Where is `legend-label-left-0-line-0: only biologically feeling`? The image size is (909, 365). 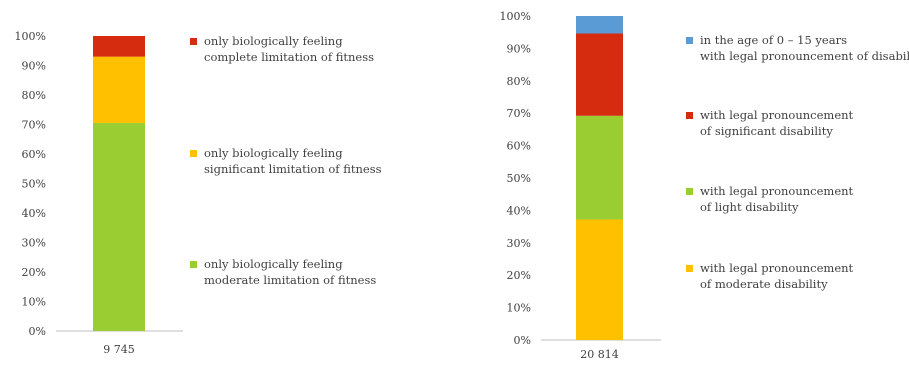
legend-label-left-0-line-0: only biologically feeling is located at coordinates (273, 264).